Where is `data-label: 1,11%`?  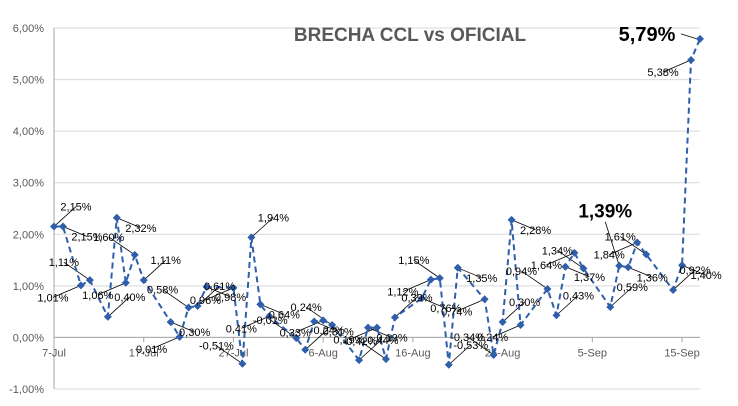
data-label: 1,11% is located at coordinates (166, 261).